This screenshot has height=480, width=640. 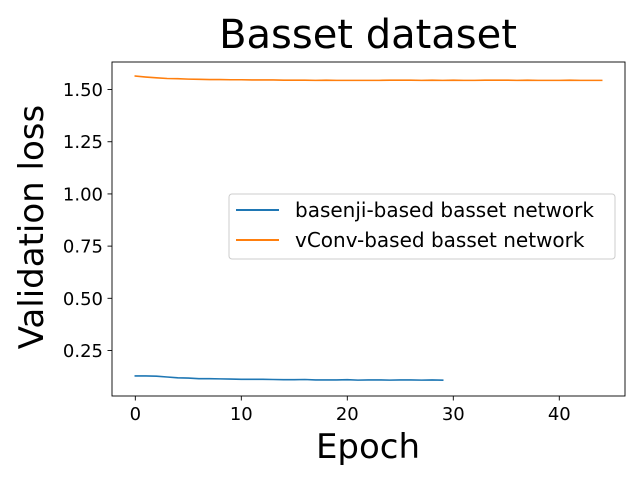 What do you see at coordinates (241, 414) in the screenshot?
I see `x-tick-label: 10` at bounding box center [241, 414].